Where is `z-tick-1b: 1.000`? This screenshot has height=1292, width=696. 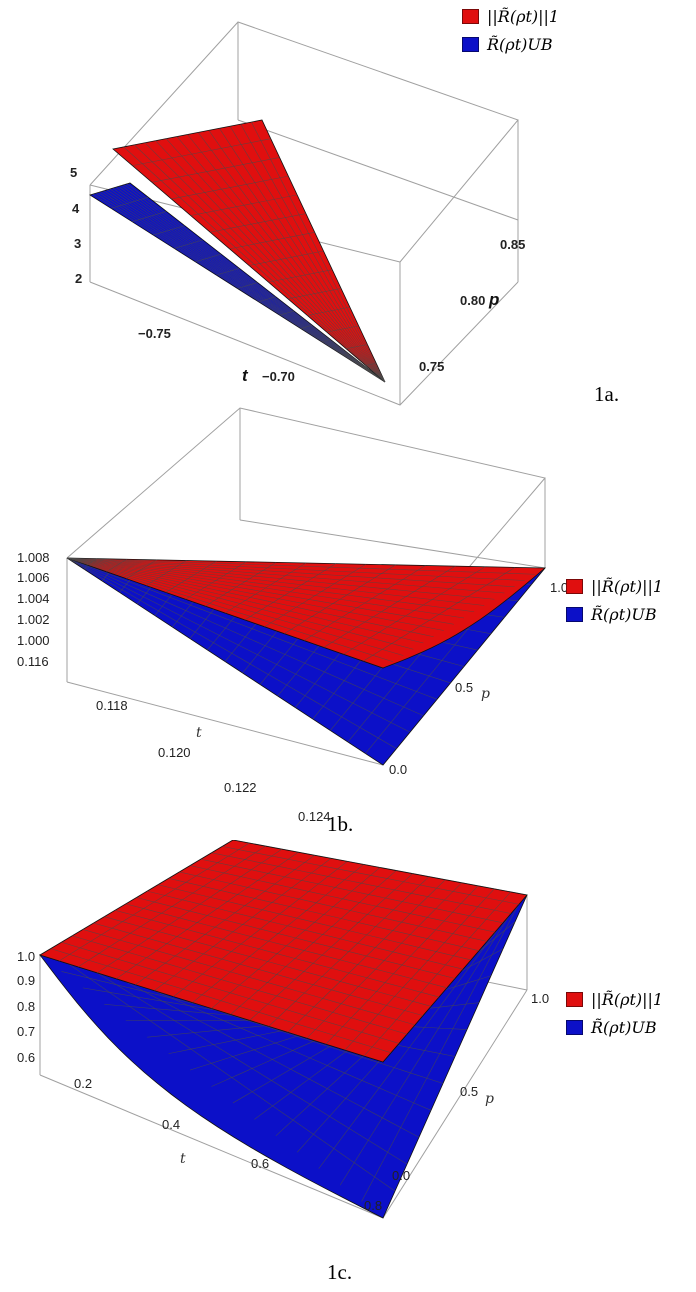
z-tick-1b: 1.000 is located at coordinates (33, 640).